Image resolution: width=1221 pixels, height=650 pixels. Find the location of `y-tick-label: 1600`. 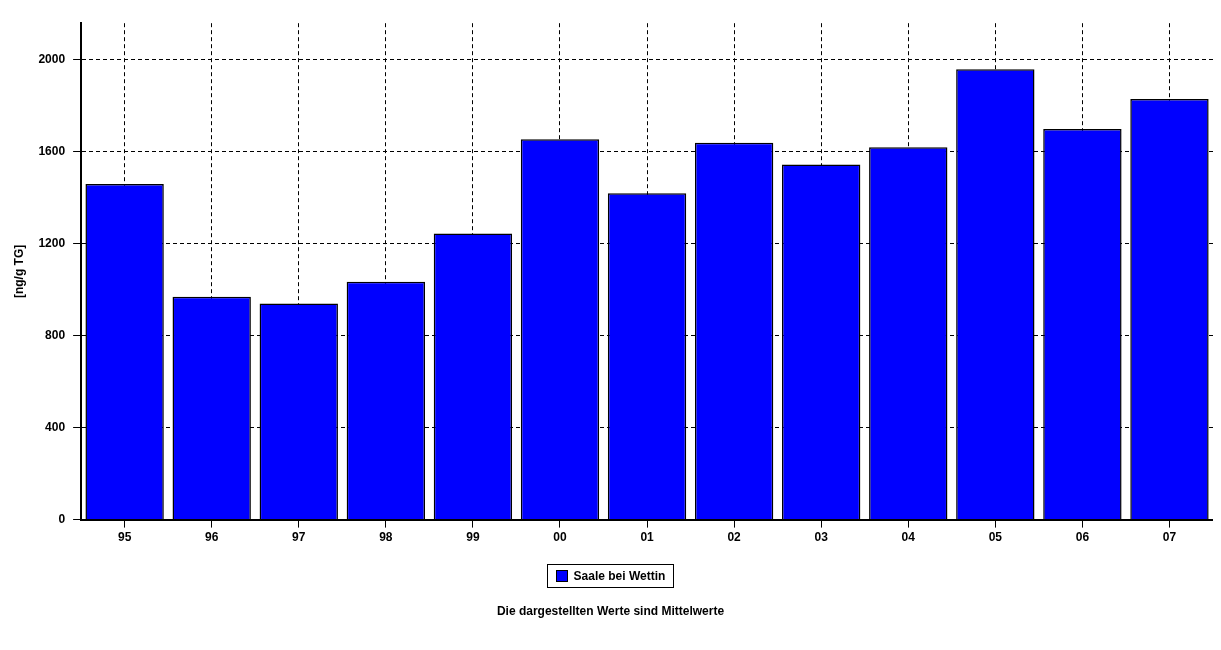

y-tick-label: 1600 is located at coordinates (52, 151).